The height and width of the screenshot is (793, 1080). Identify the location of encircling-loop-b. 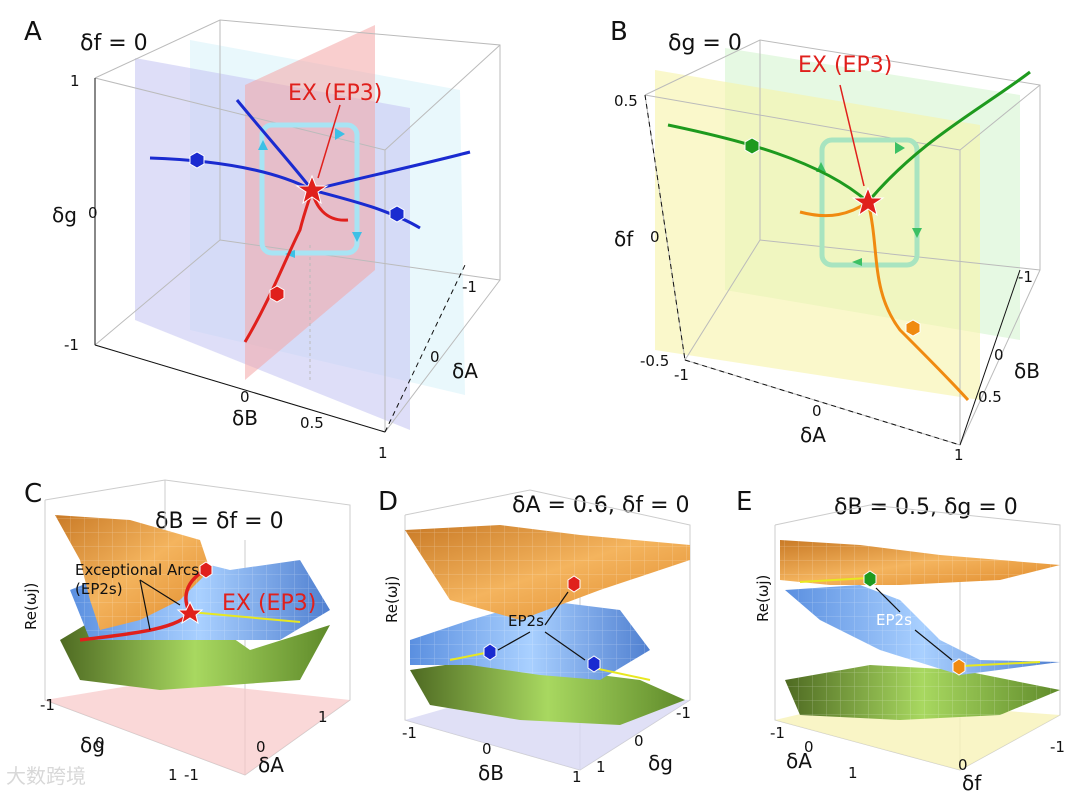
(869, 202).